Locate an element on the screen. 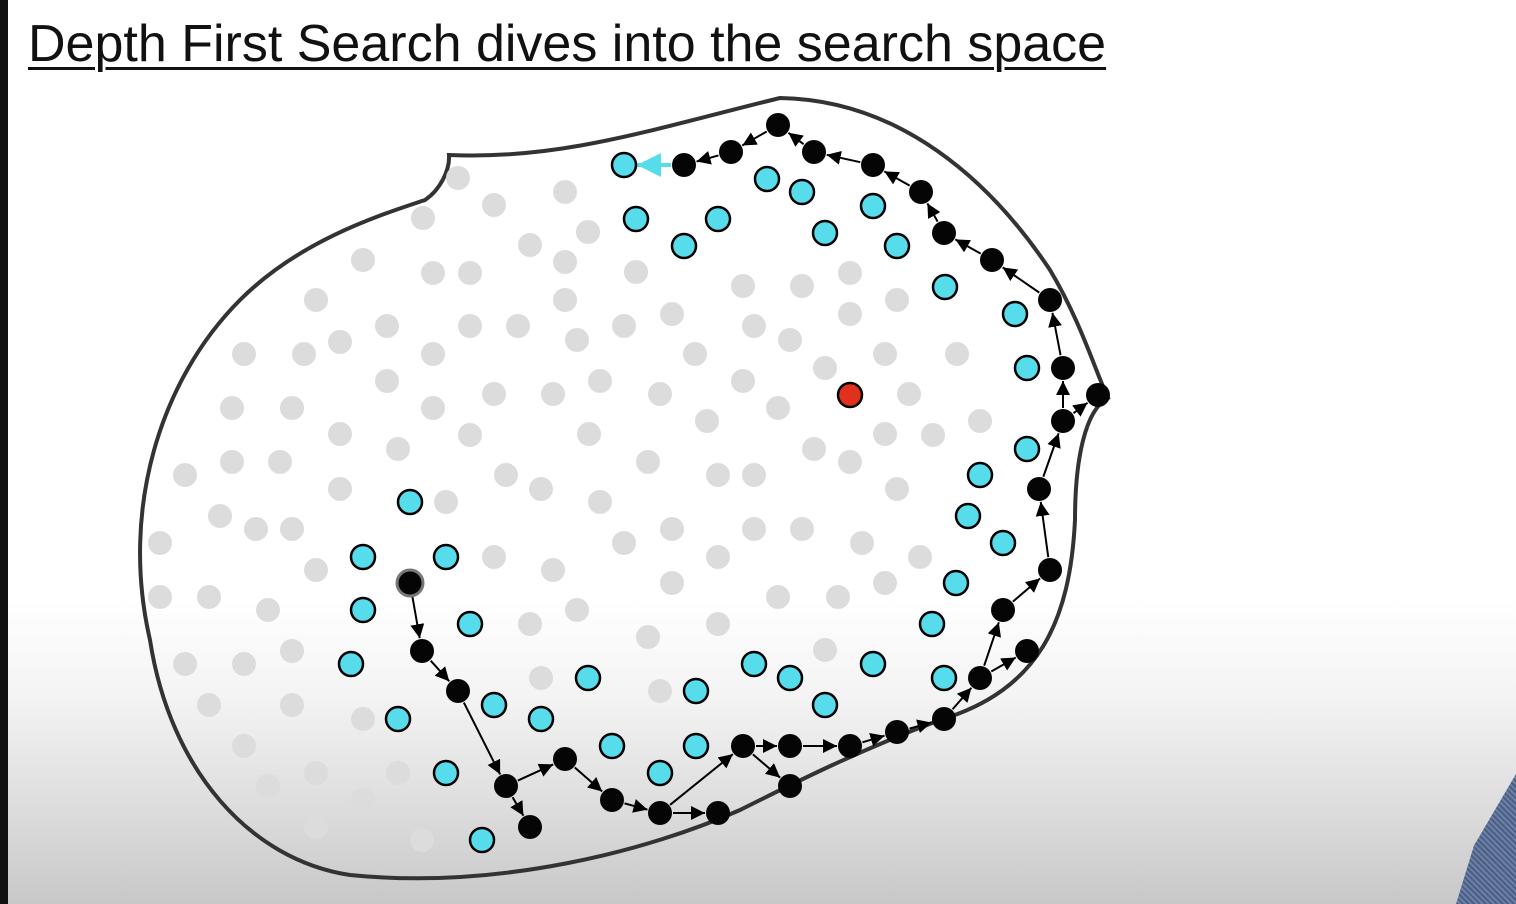 This screenshot has height=904, width=1516. start-node-ring is located at coordinates (410, 583).